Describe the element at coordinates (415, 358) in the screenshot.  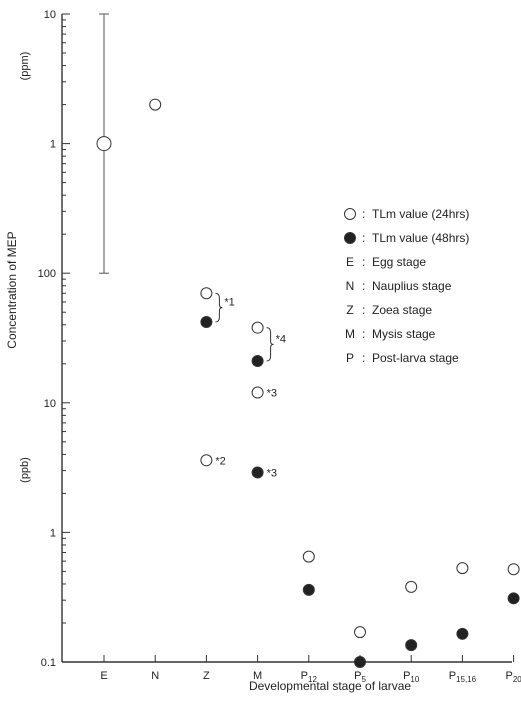
I see `legend-label: Post-larva stage` at that location.